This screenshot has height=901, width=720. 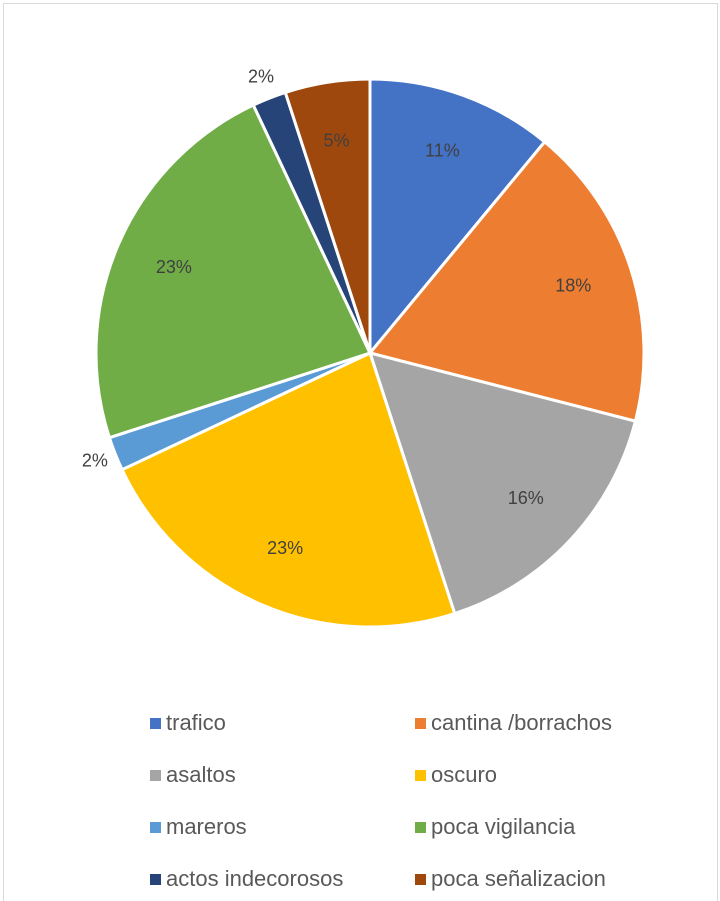 I want to click on data-label: 18%, so click(x=573, y=286).